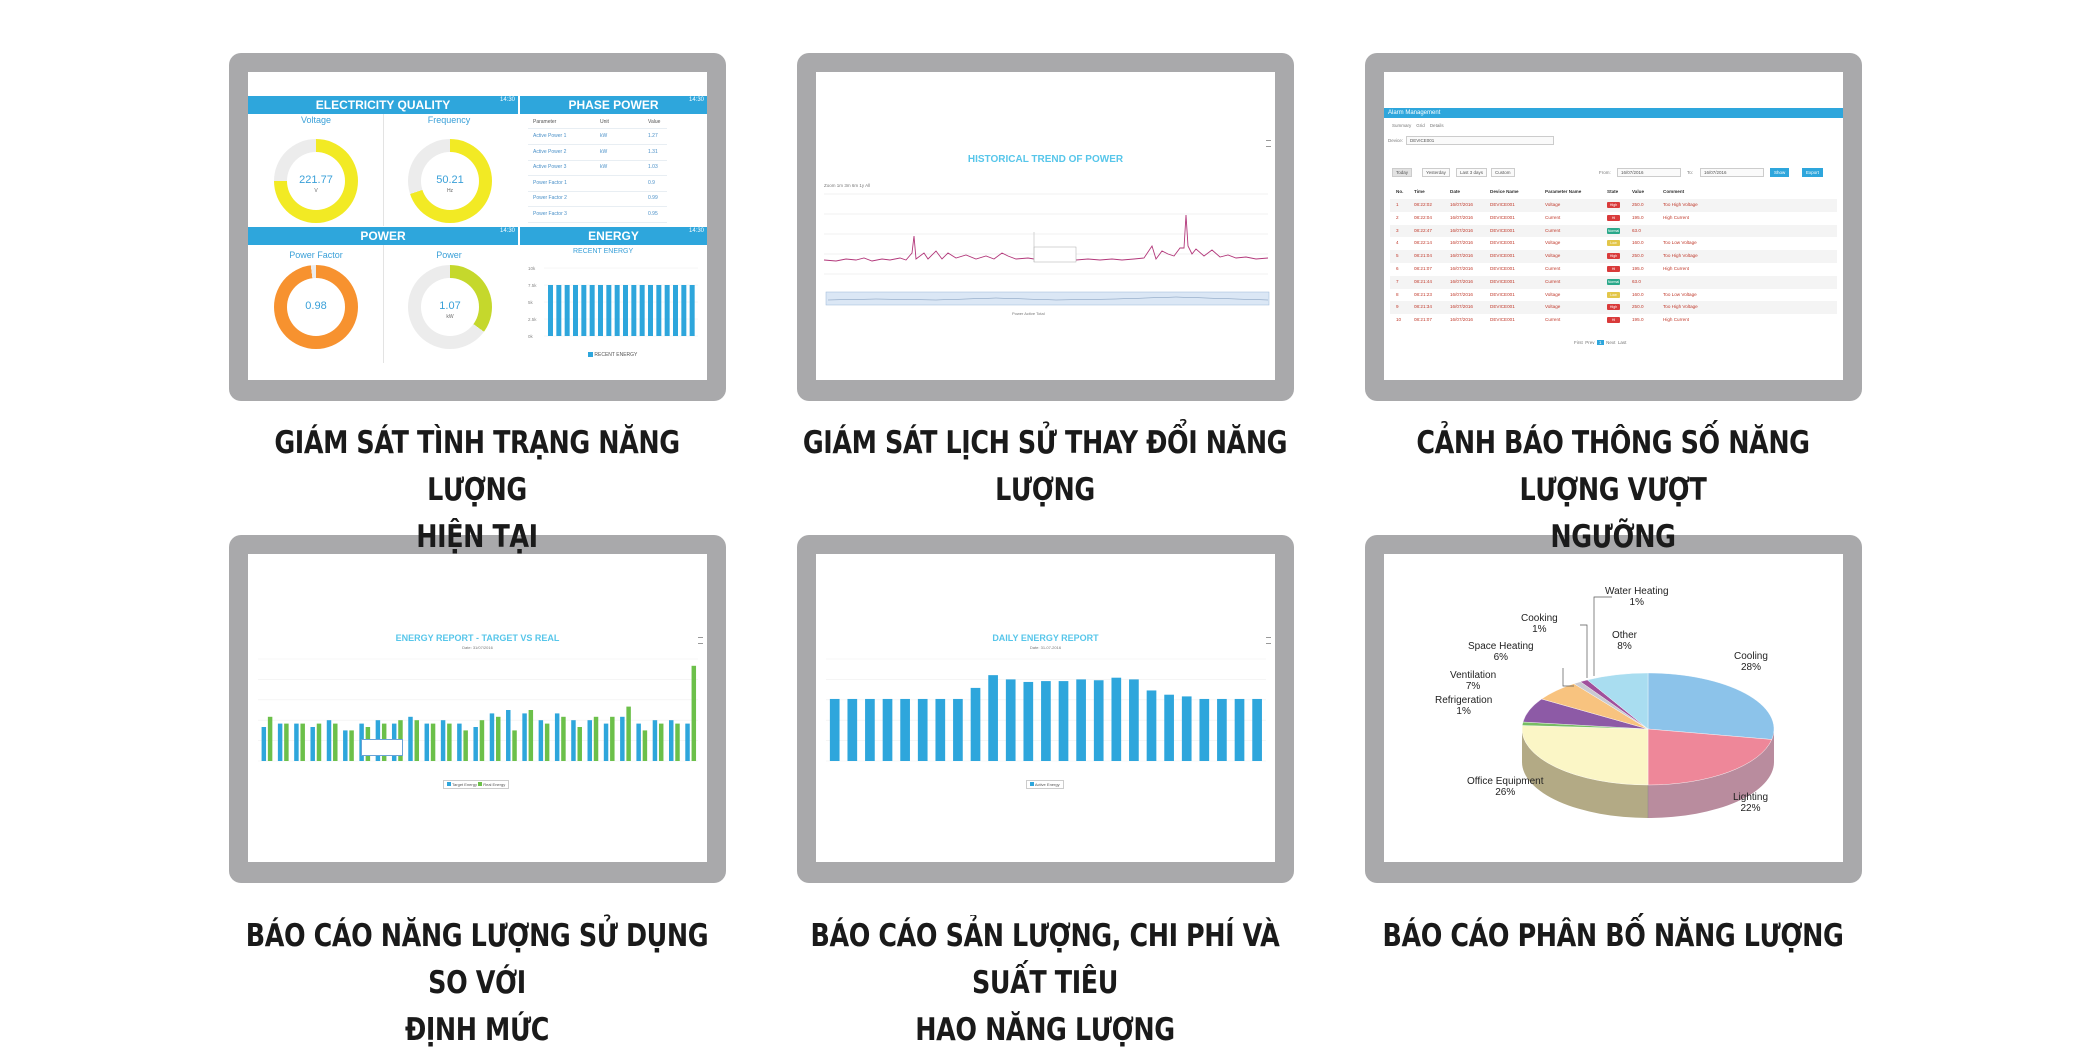 Image resolution: width=2083 pixels, height=1054 pixels. I want to click on parameter-value: 1.03, so click(653, 167).